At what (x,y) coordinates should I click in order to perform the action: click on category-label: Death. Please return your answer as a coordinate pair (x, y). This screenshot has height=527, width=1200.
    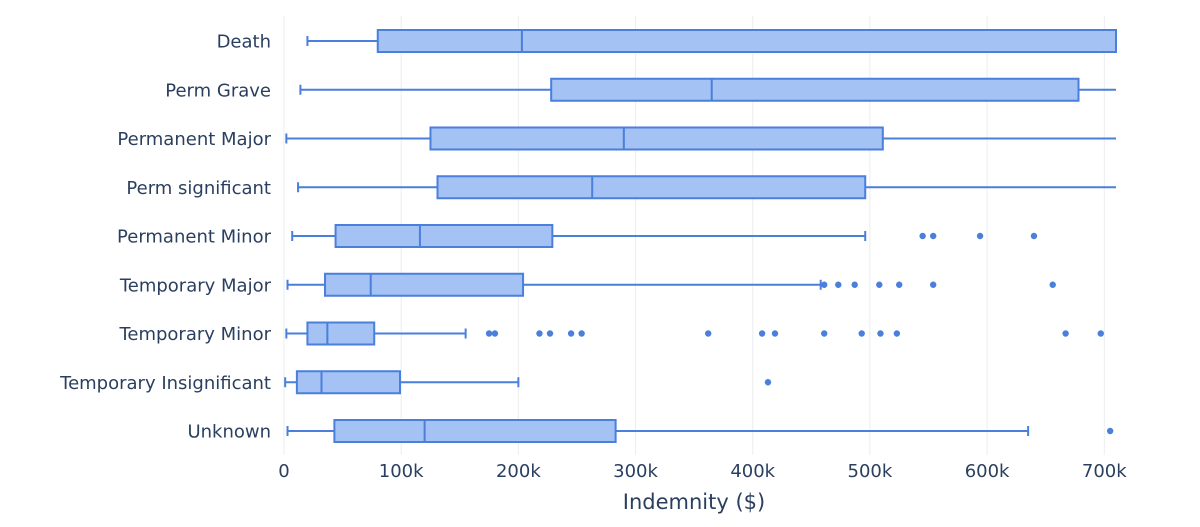
    Looking at the image, I should click on (244, 42).